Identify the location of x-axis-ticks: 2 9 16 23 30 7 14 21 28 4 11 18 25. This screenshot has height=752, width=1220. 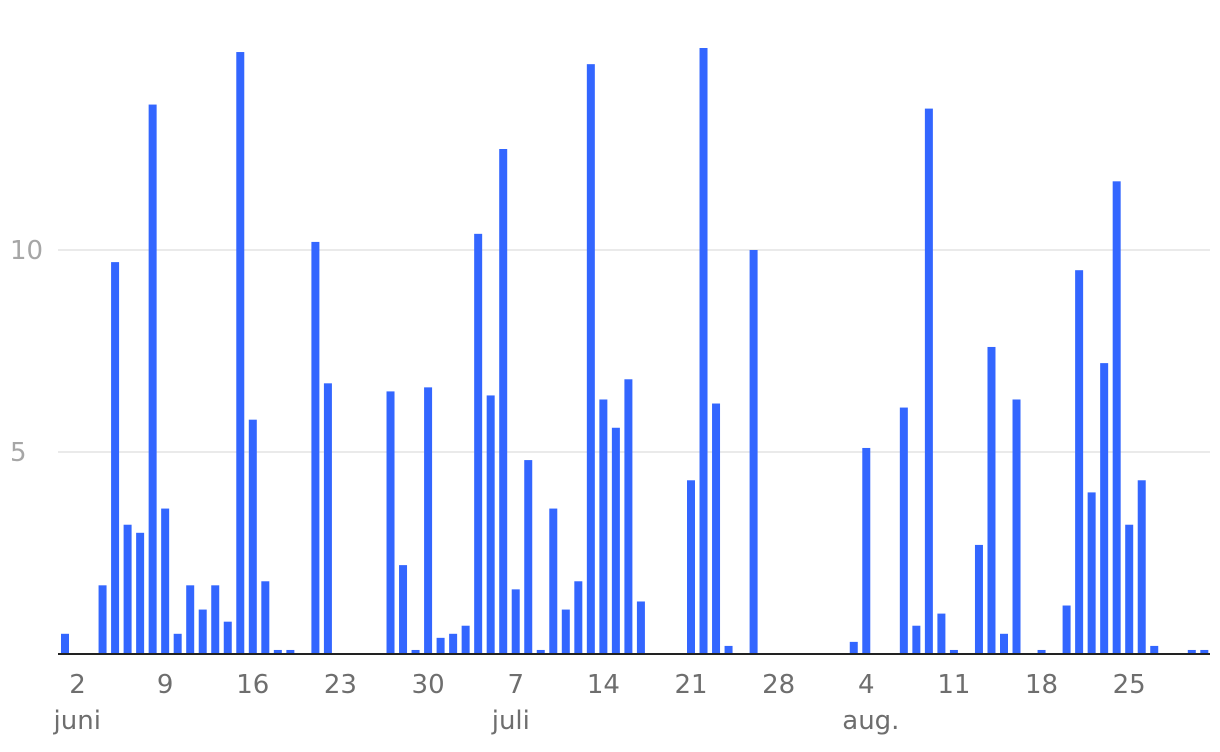
(607, 685).